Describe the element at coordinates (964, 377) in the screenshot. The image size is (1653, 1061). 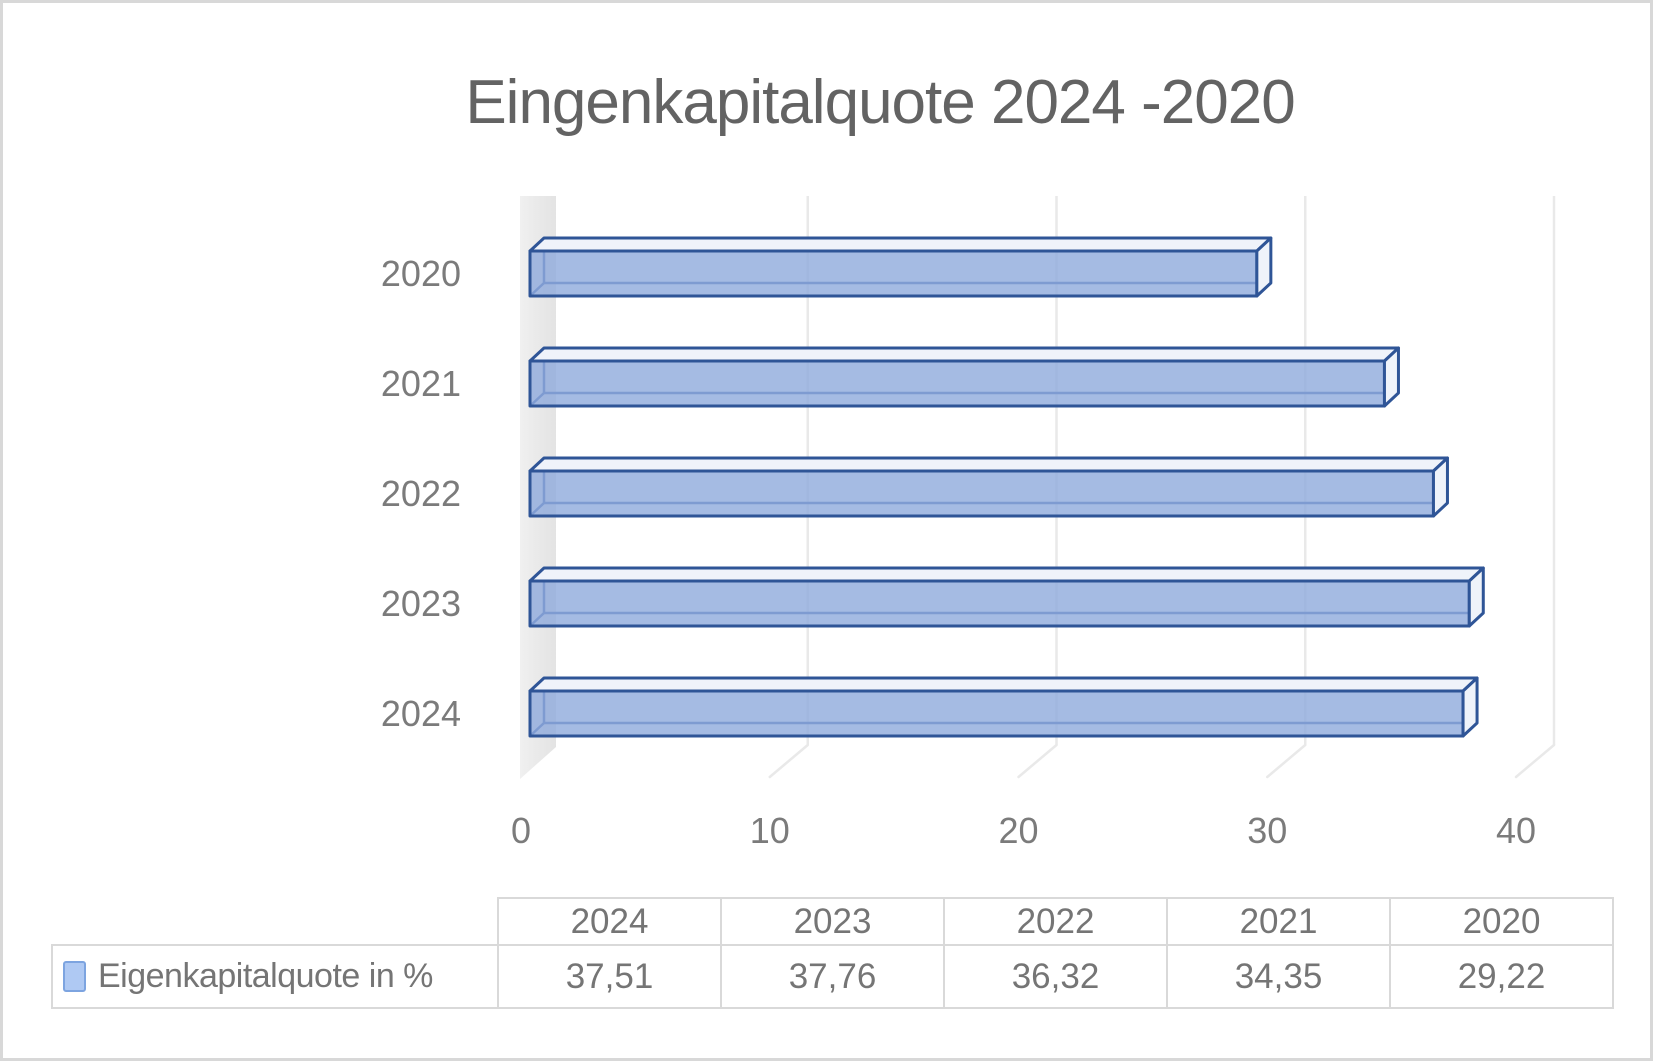
I see `bar-2021` at that location.